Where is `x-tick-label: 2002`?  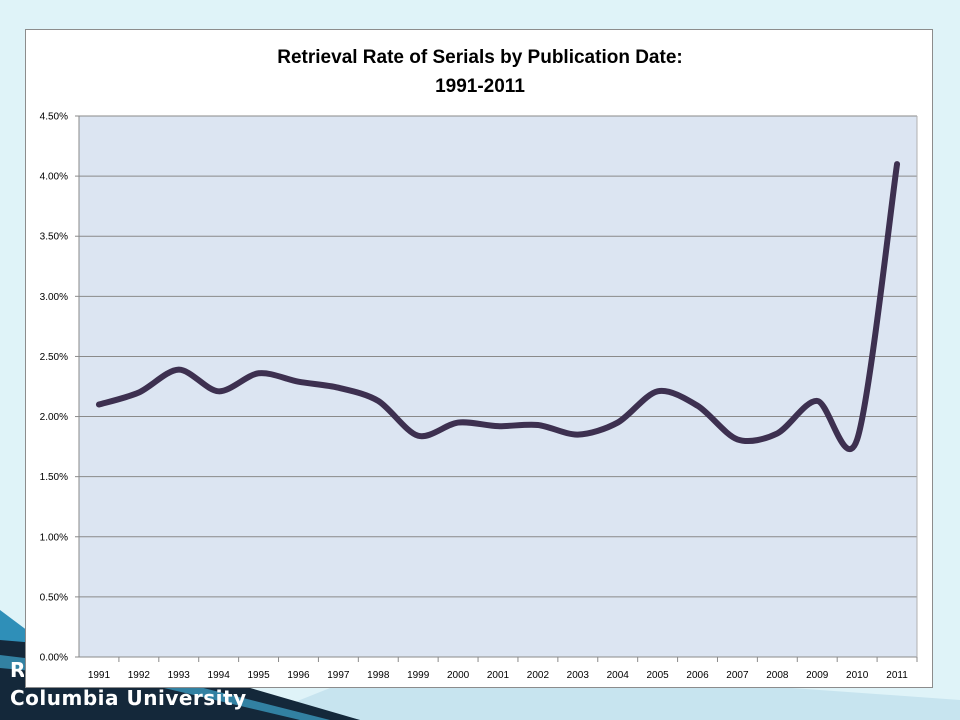
x-tick-label: 2002 is located at coordinates (538, 675).